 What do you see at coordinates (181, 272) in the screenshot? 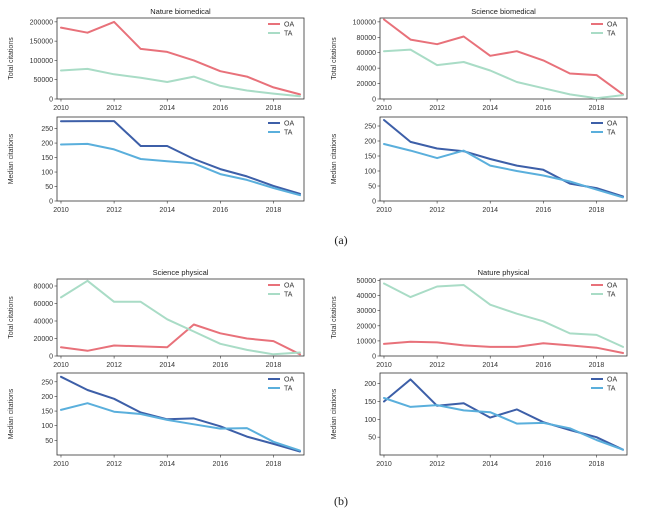
I see `chart-title: Science physical` at bounding box center [181, 272].